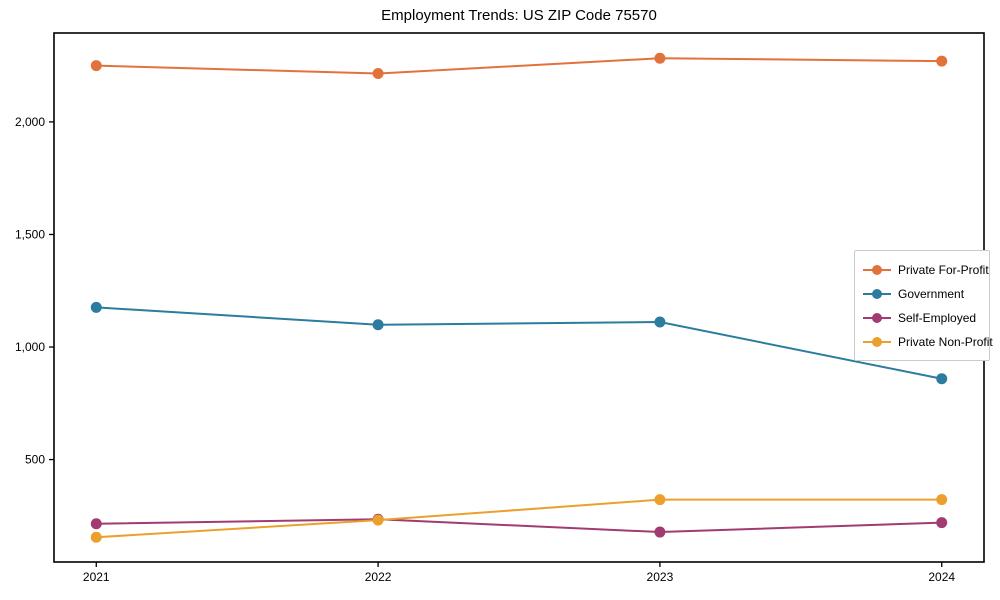  What do you see at coordinates (30, 122) in the screenshot?
I see `y-tick-label: 2,000` at bounding box center [30, 122].